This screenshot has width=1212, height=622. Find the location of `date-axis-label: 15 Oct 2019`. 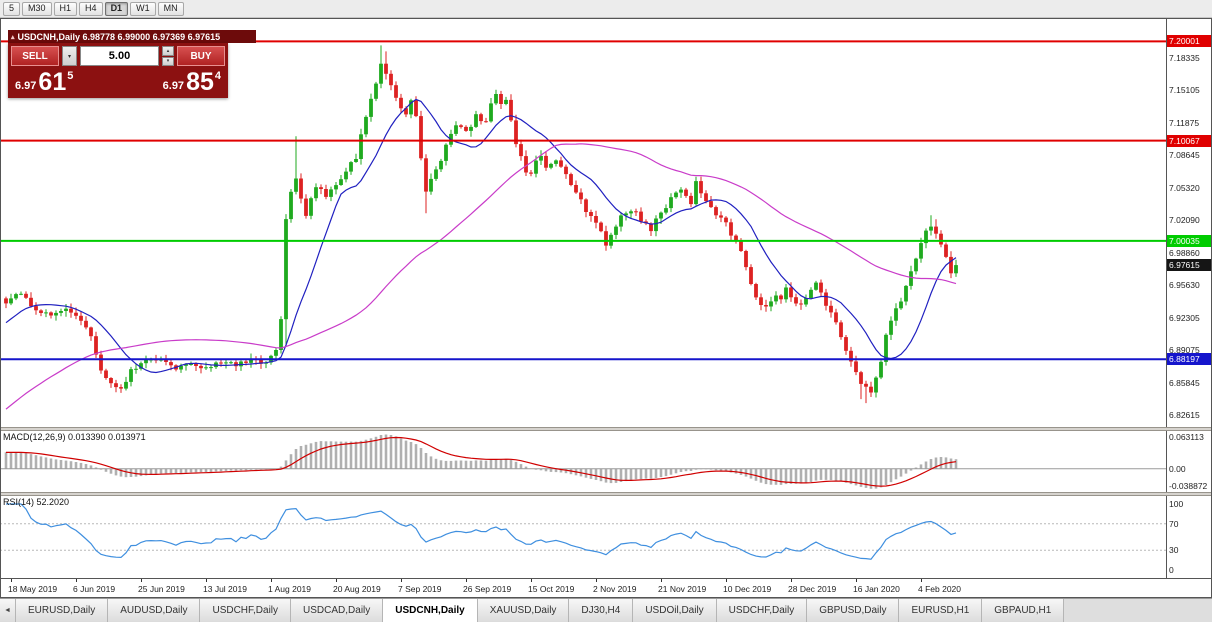

date-axis-label: 15 Oct 2019 is located at coordinates (551, 589).